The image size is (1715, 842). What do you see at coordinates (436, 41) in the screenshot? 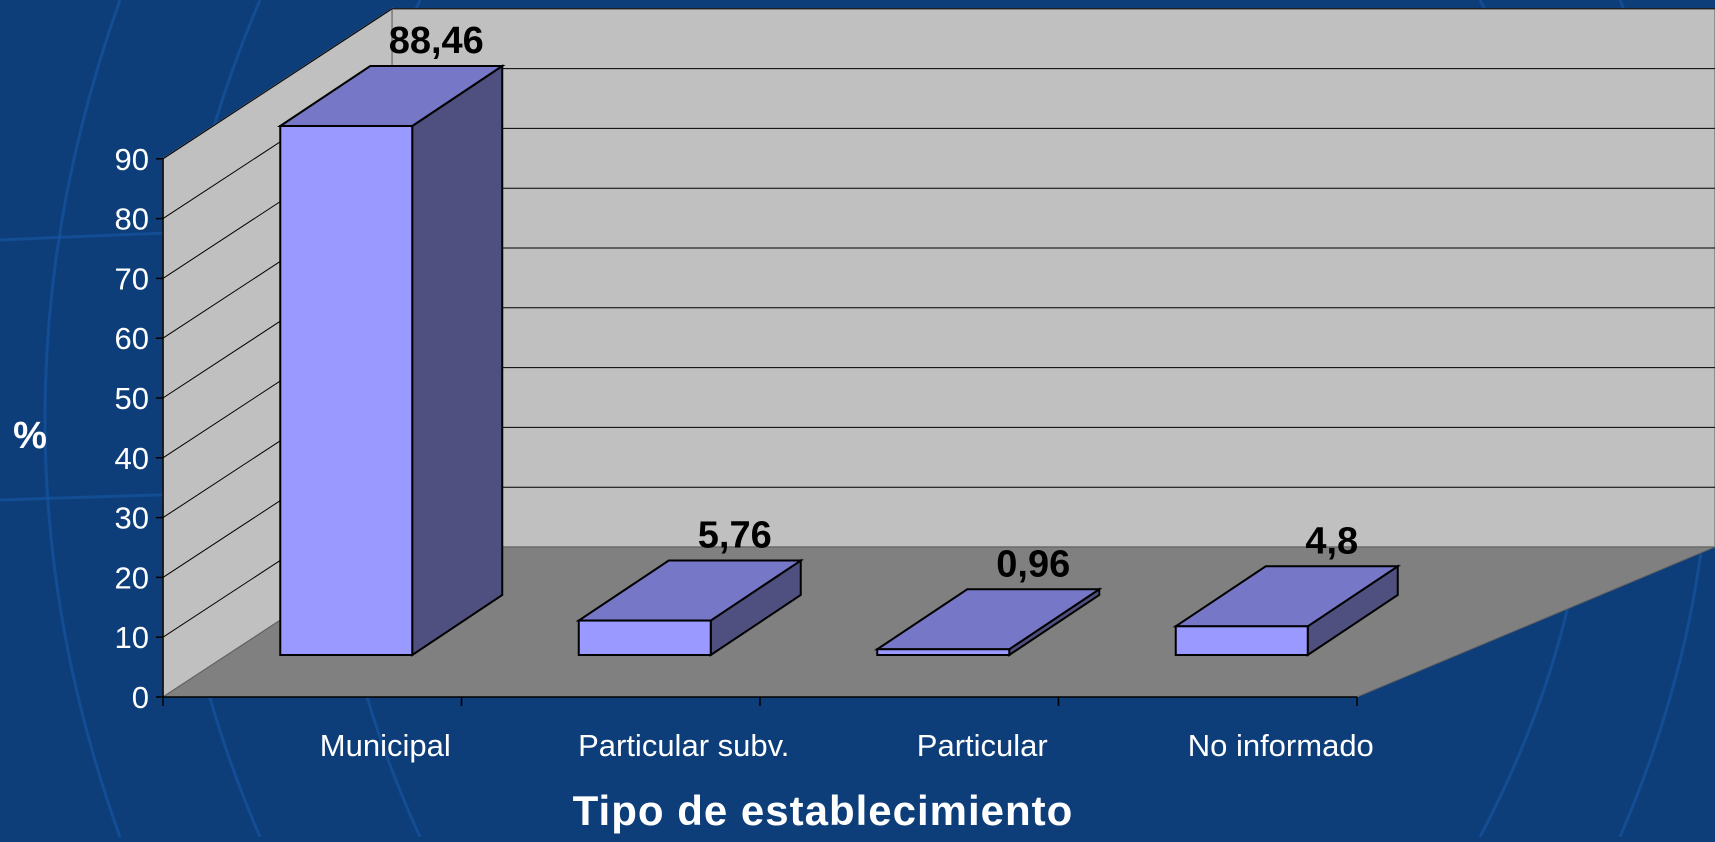
I see `value-label: 88,46` at bounding box center [436, 41].